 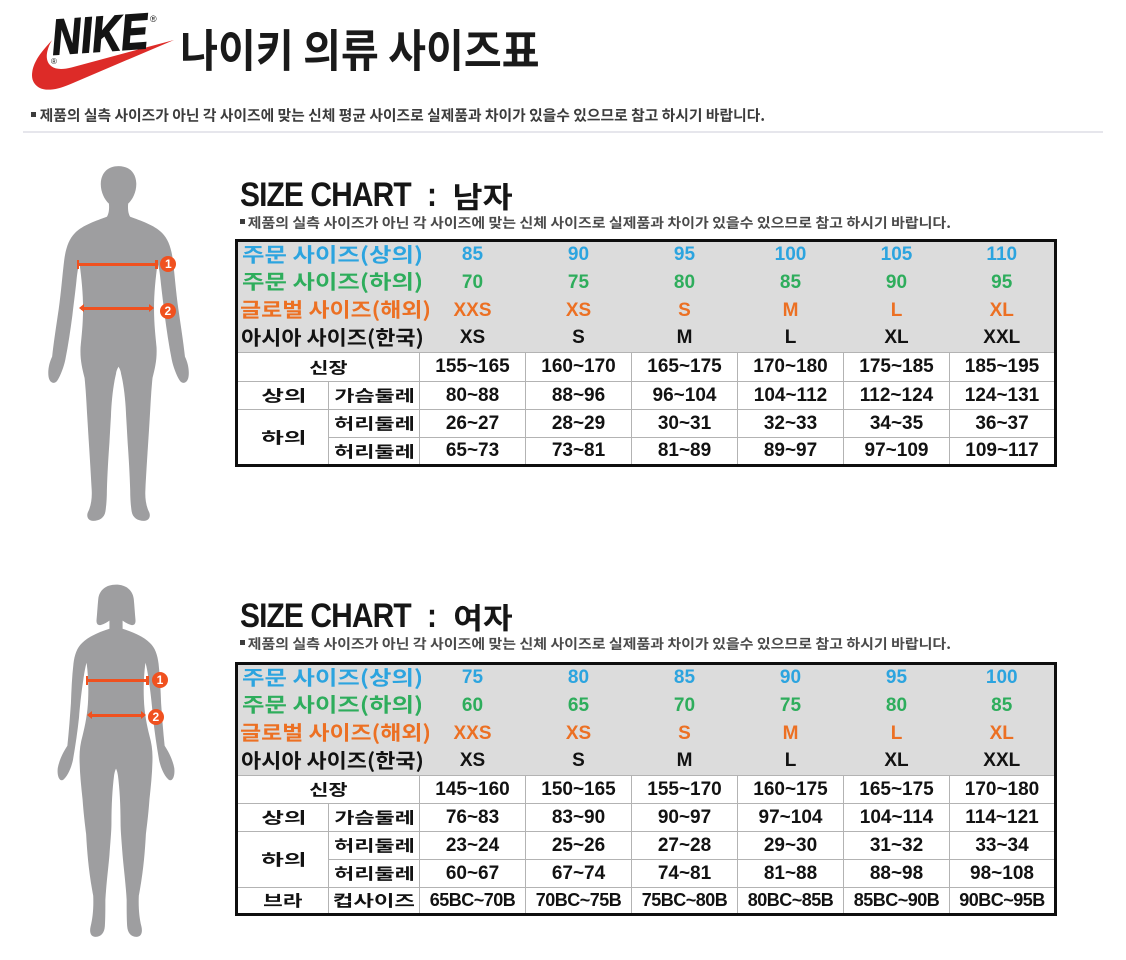 What do you see at coordinates (100, 37) in the screenshot?
I see `svg-text: NIKE` at bounding box center [100, 37].